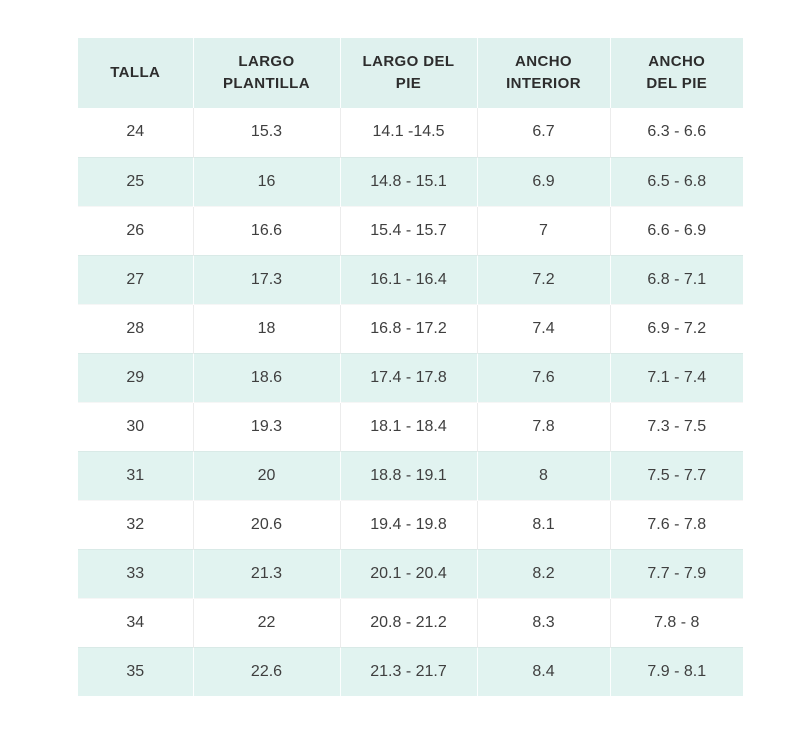 Image resolution: width=810 pixels, height=750 pixels. I want to click on cell-largo-plantilla: 16, so click(266, 181).